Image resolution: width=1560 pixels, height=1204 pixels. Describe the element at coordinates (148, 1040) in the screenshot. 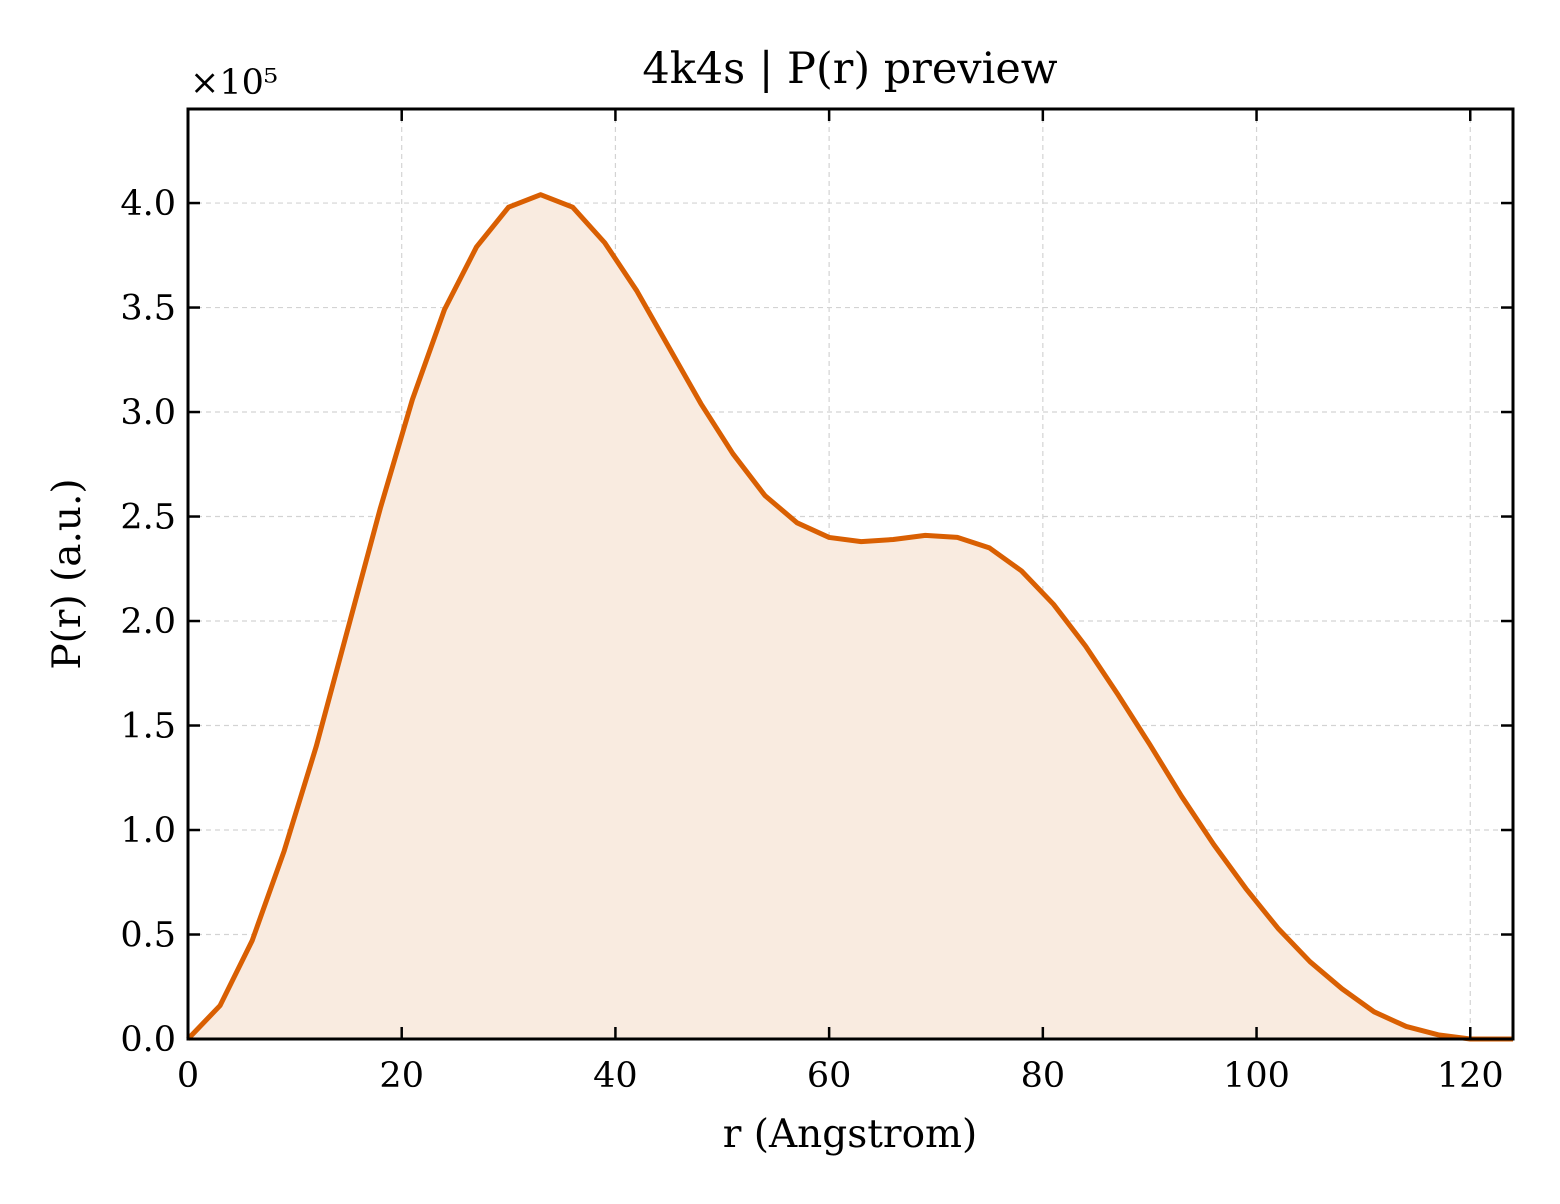

I see `y-tick-label: 0.0` at that location.